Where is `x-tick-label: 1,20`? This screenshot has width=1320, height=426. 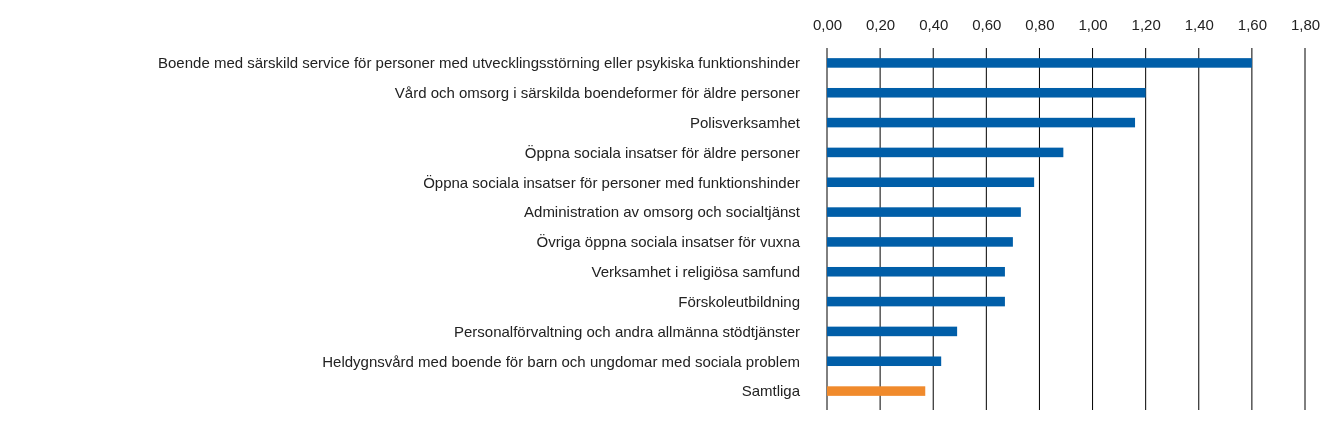 x-tick-label: 1,20 is located at coordinates (1146, 24).